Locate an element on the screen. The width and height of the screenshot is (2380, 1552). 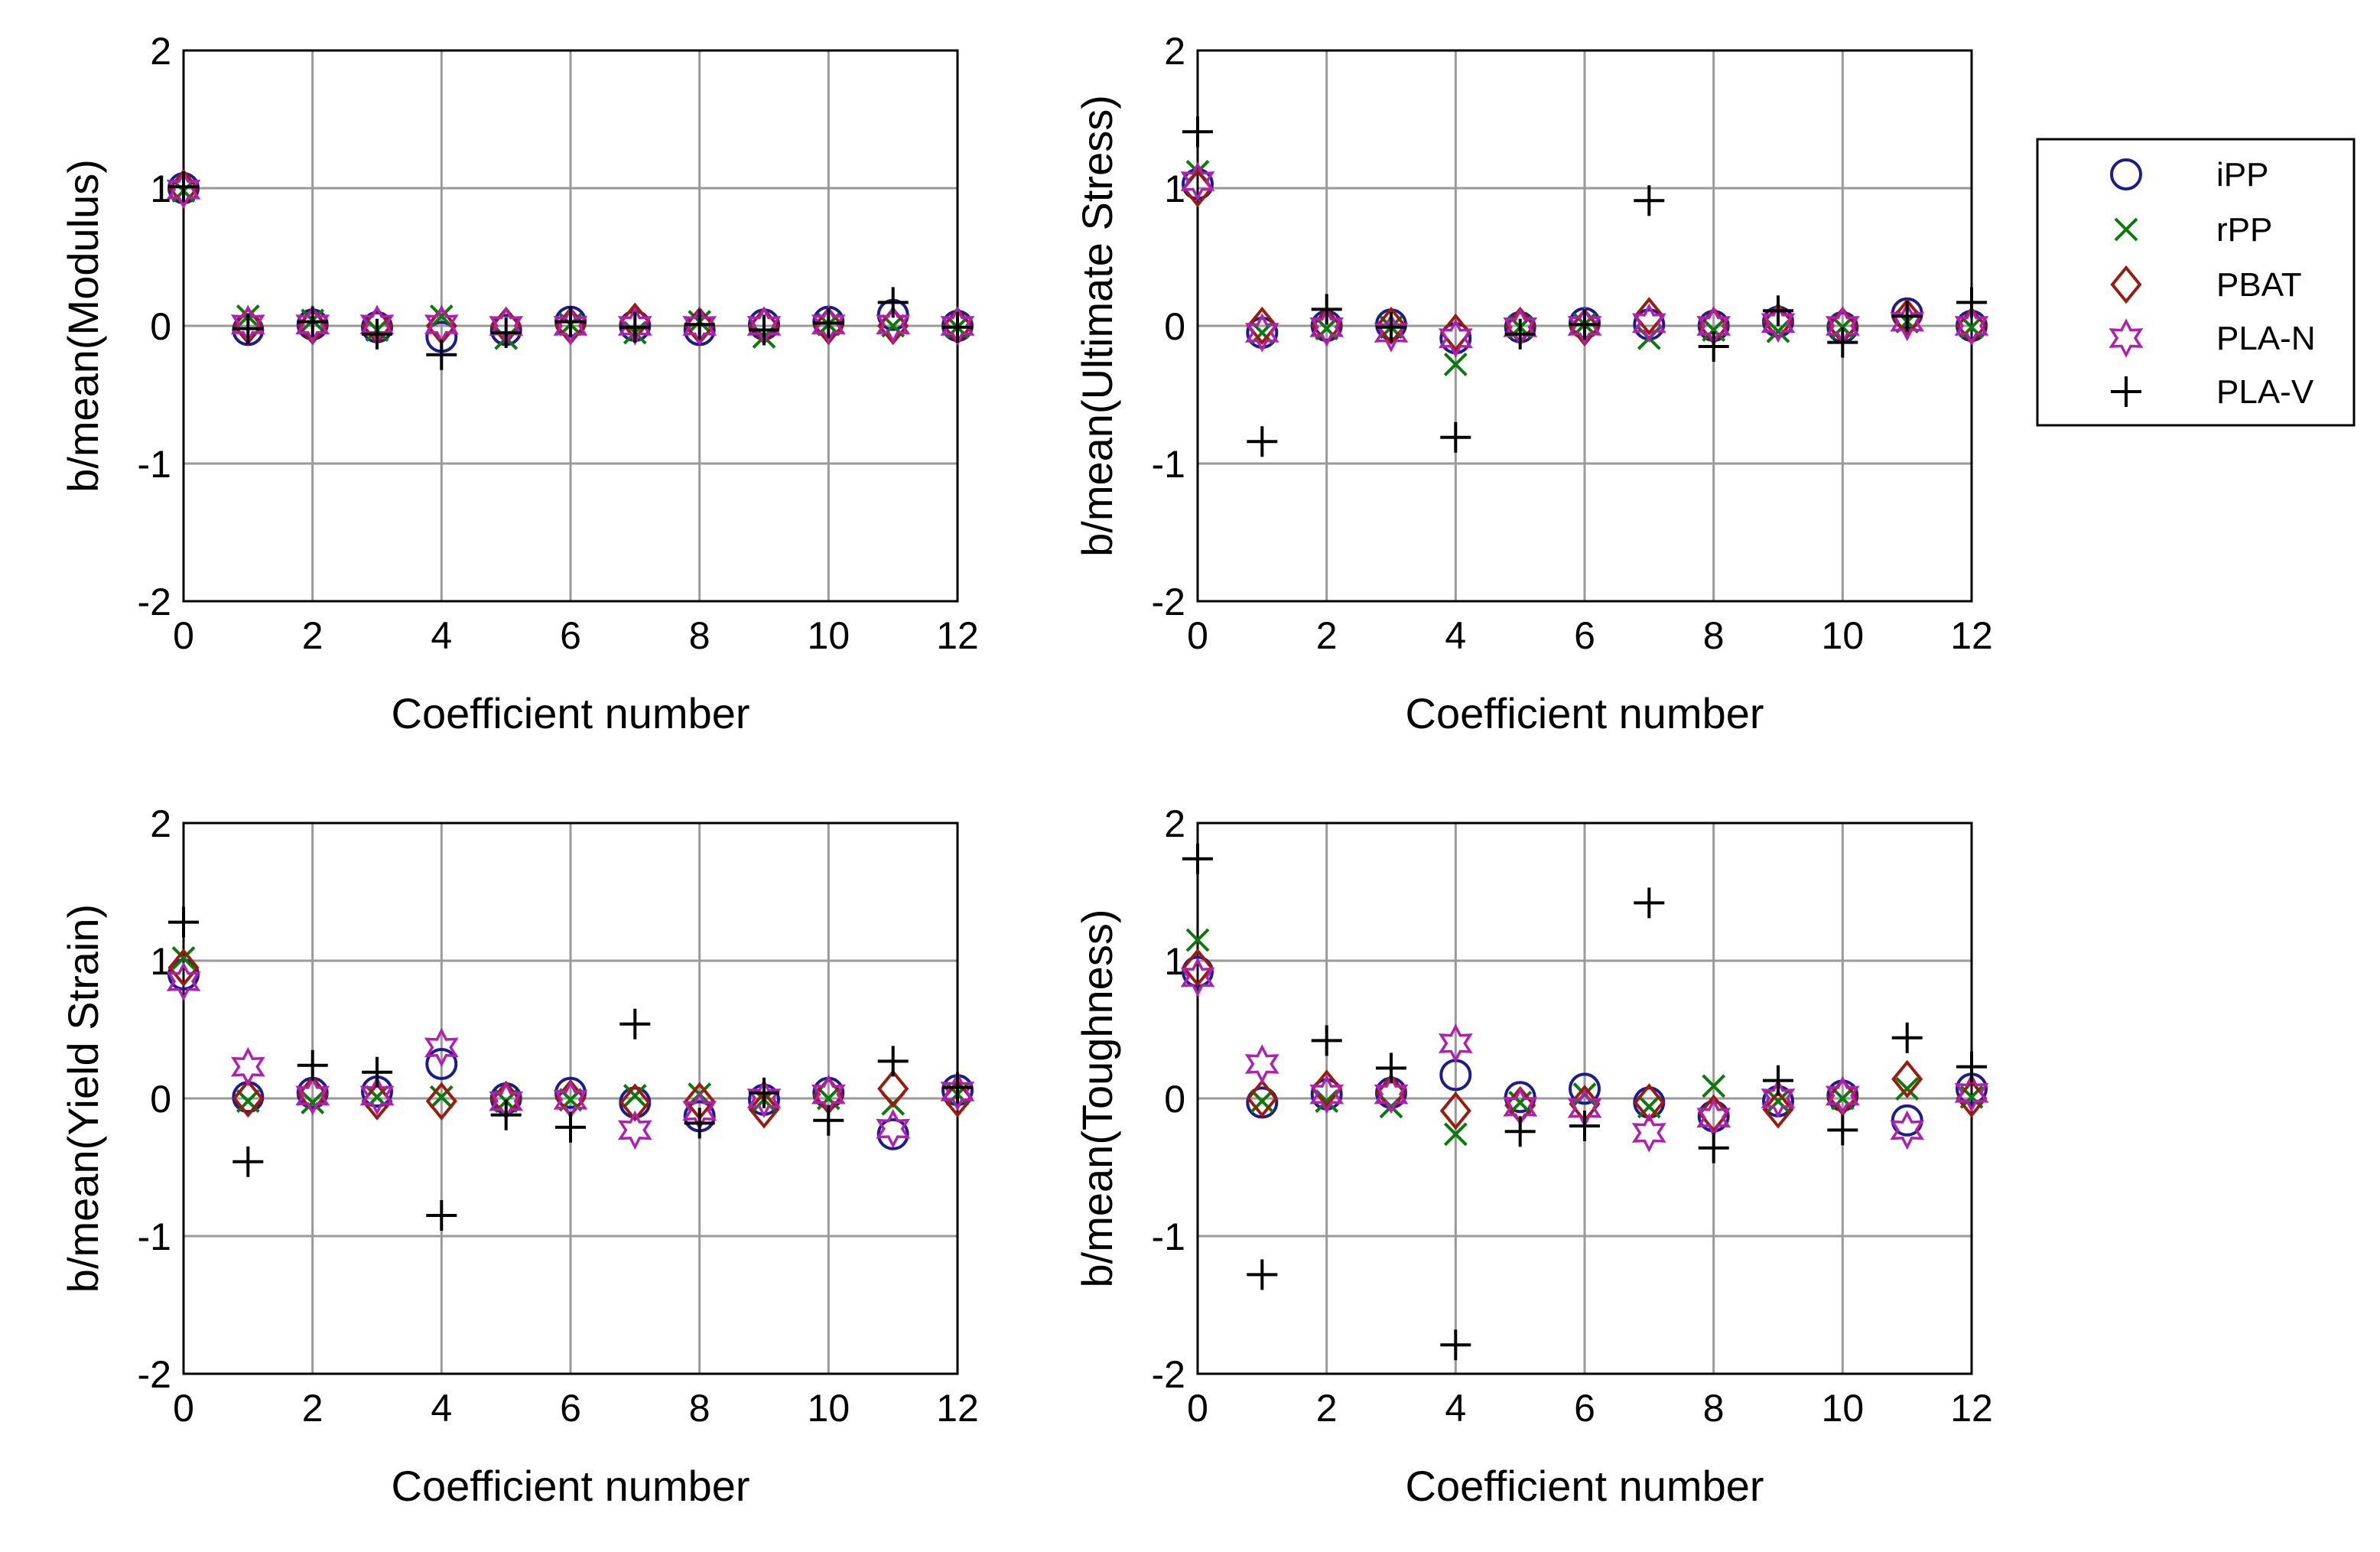
legend-entry-ipp: iPP is located at coordinates (2189, 175).